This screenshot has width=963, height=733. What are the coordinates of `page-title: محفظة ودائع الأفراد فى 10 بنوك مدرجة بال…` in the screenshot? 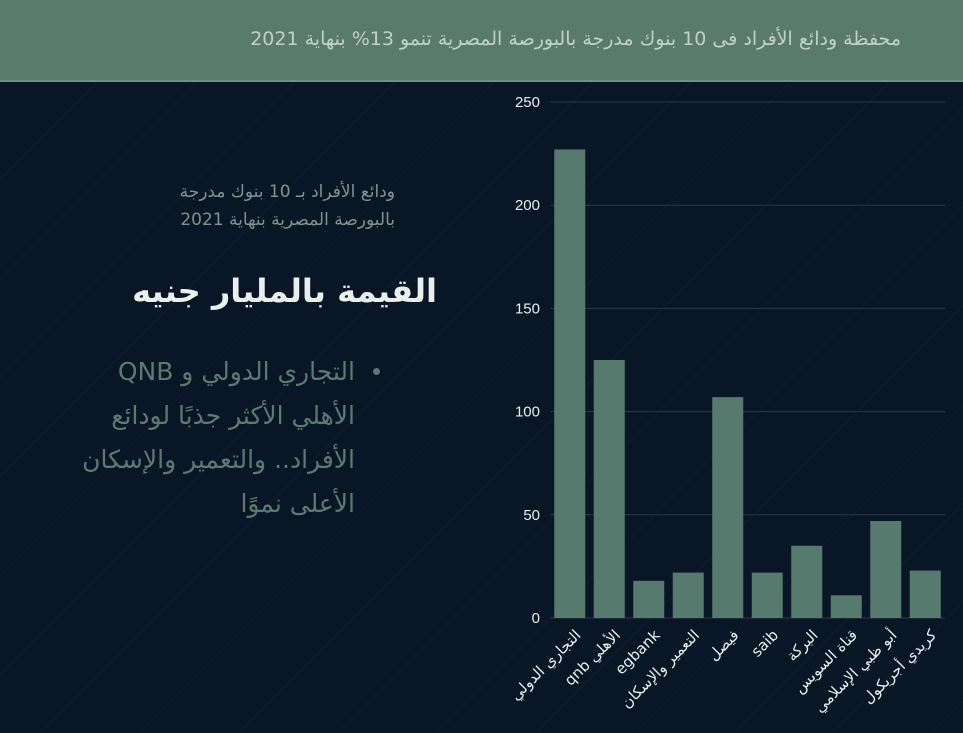 It's located at (575, 39).